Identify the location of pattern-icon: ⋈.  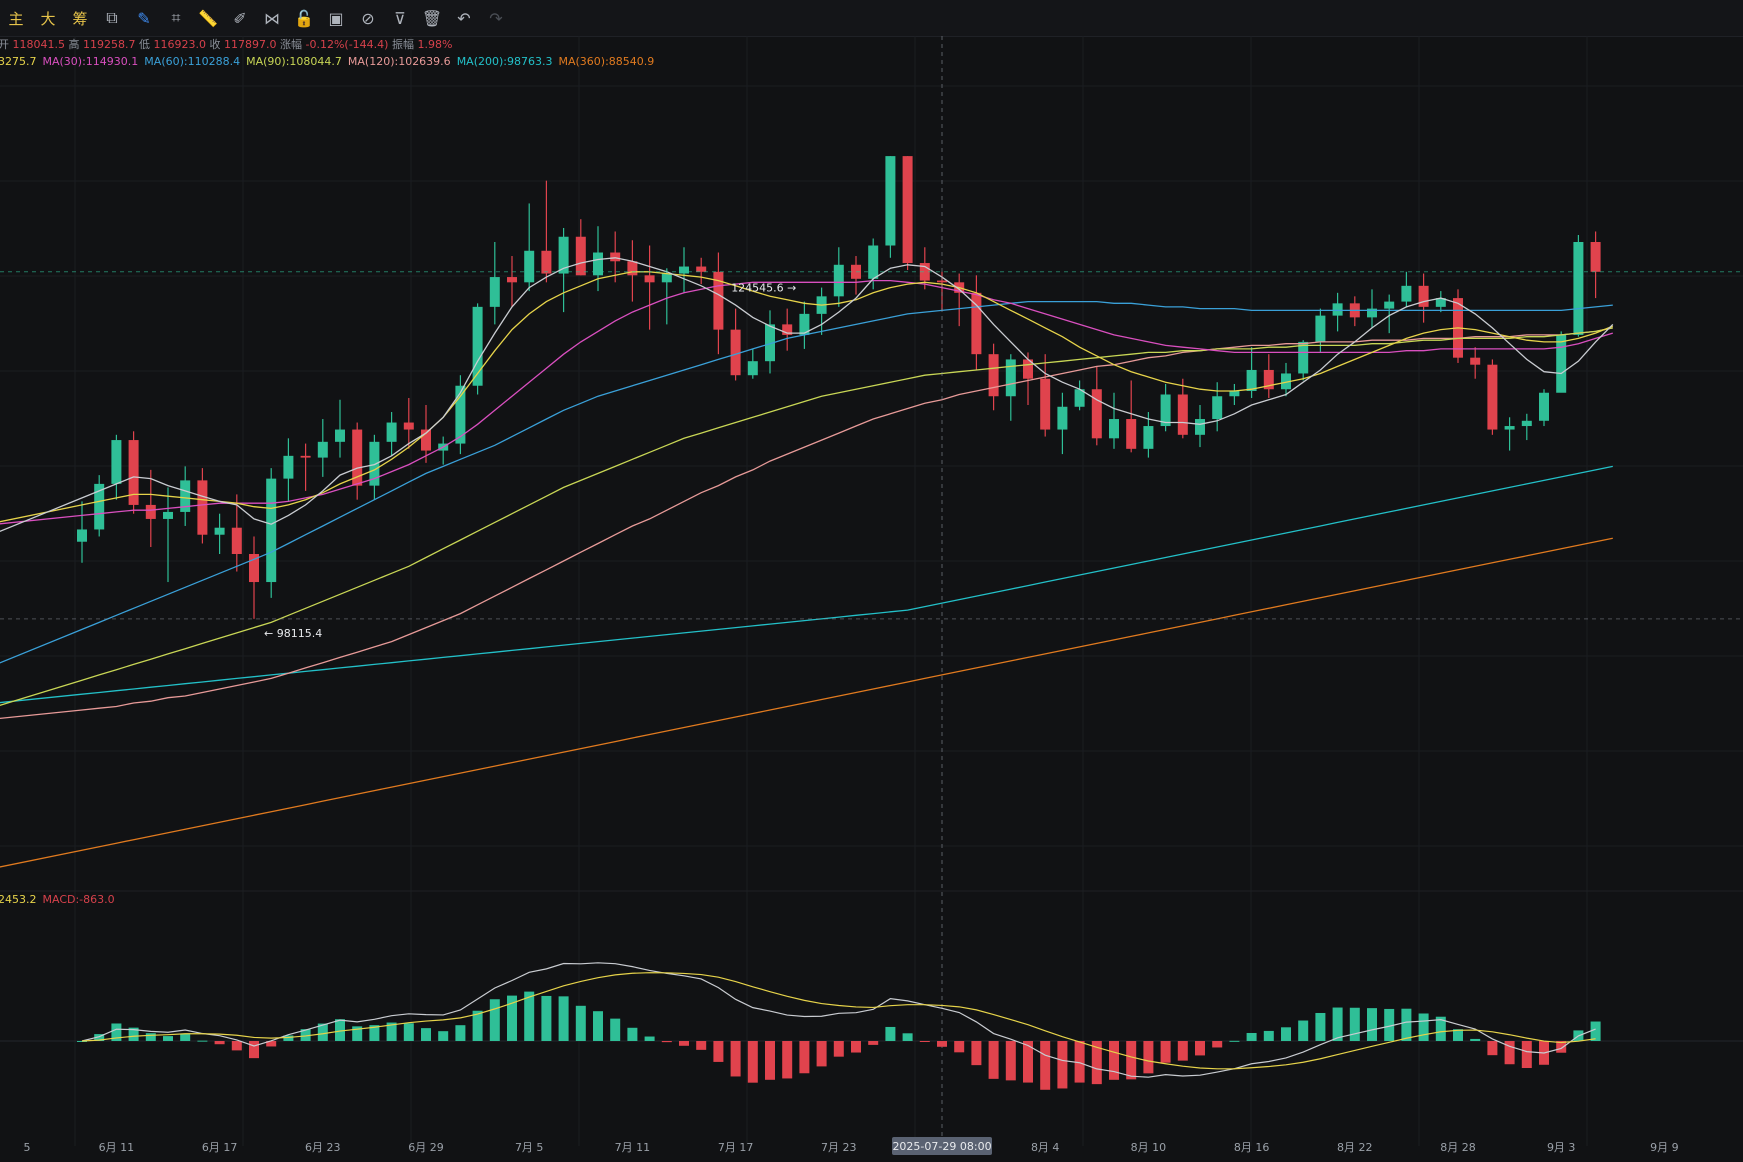
(272, 18).